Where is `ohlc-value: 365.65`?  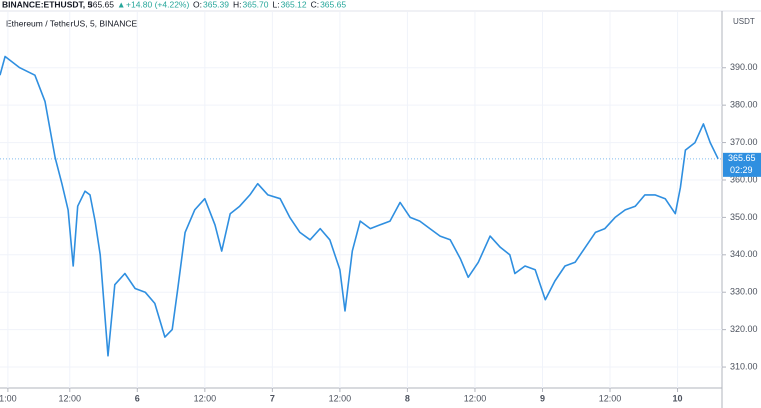 ohlc-value: 365.65 is located at coordinates (333, 4).